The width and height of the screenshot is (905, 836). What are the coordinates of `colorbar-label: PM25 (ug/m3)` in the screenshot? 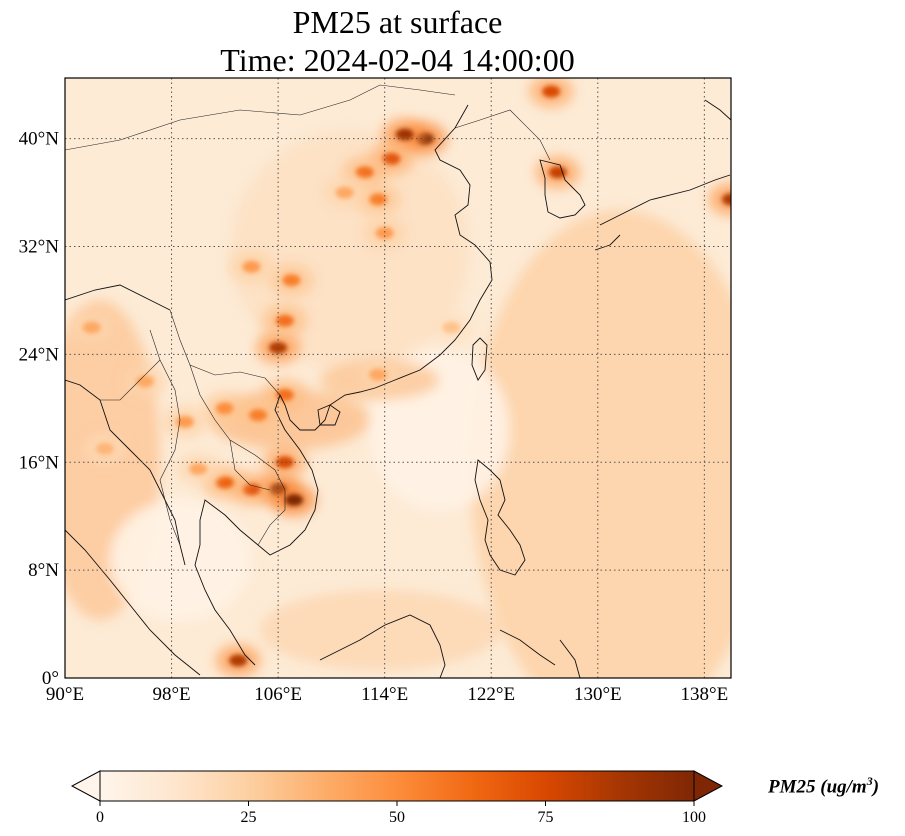 It's located at (824, 786).